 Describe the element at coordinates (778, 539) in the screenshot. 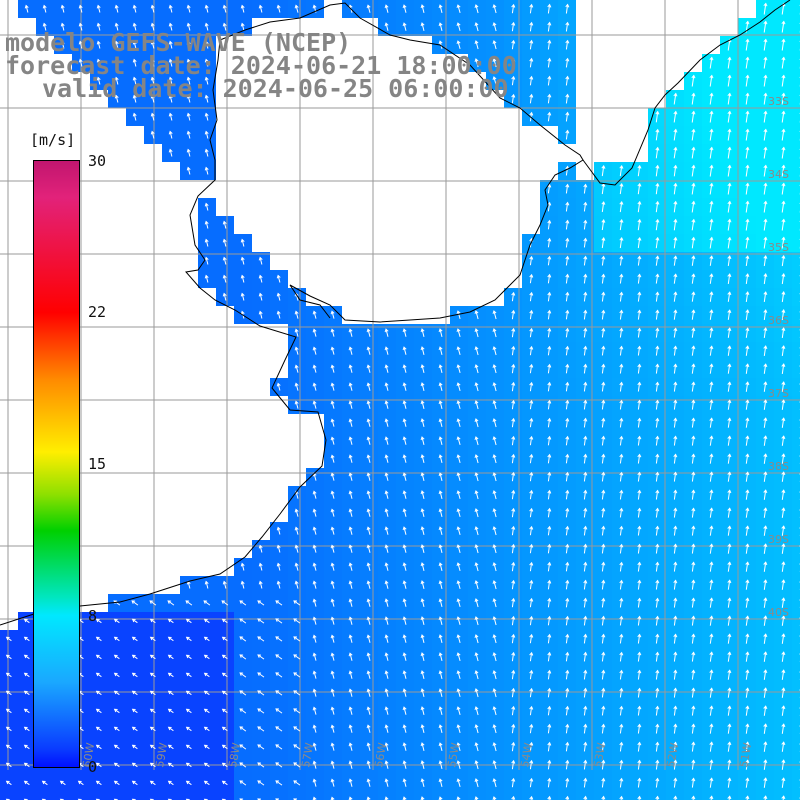

I see `latitude-label: 39S` at that location.